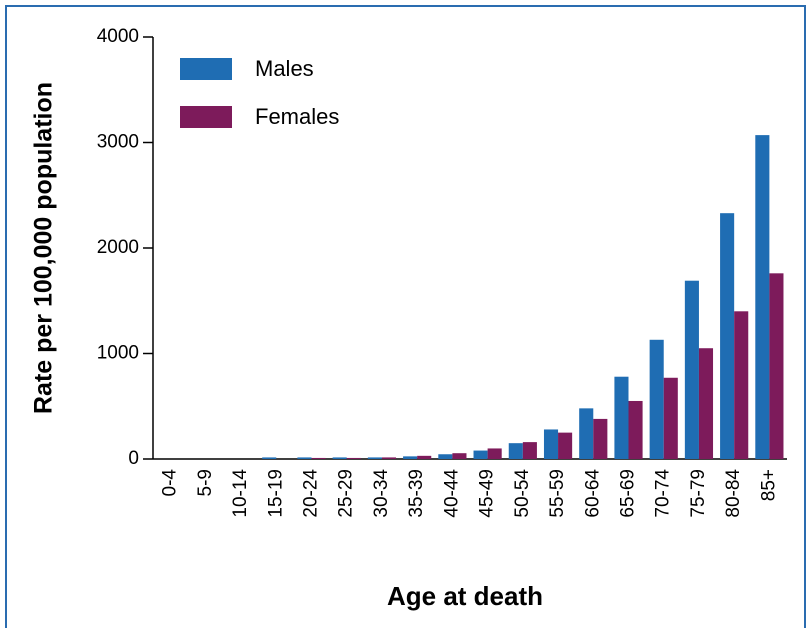 The width and height of the screenshot is (811, 628). Describe the element at coordinates (416, 493) in the screenshot. I see `x-tick-label: 35-39` at that location.